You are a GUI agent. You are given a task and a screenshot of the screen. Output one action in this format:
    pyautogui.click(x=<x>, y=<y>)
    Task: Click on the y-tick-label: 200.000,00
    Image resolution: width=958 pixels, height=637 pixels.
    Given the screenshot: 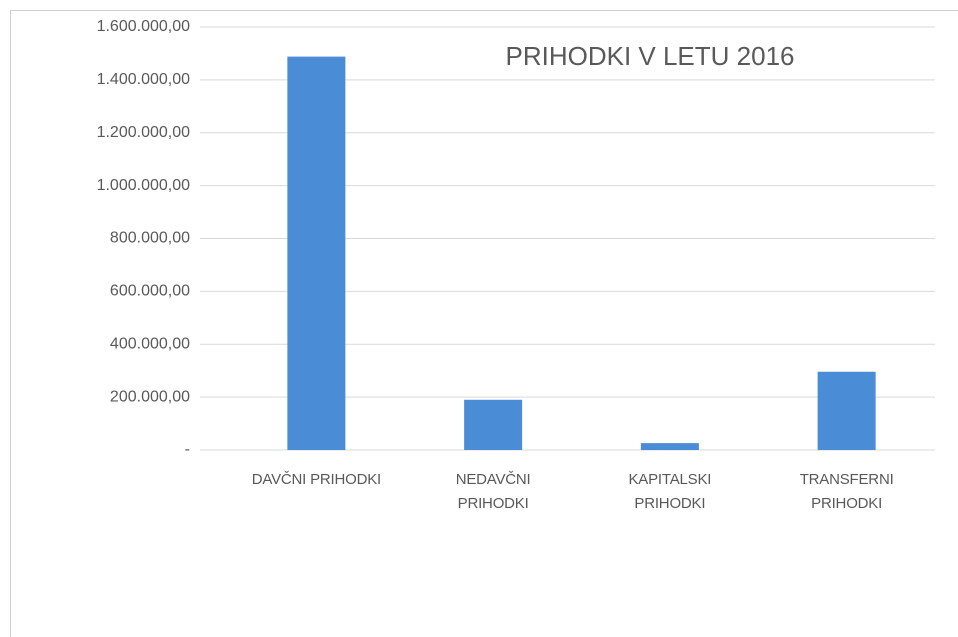 What is the action you would take?
    pyautogui.click(x=150, y=396)
    